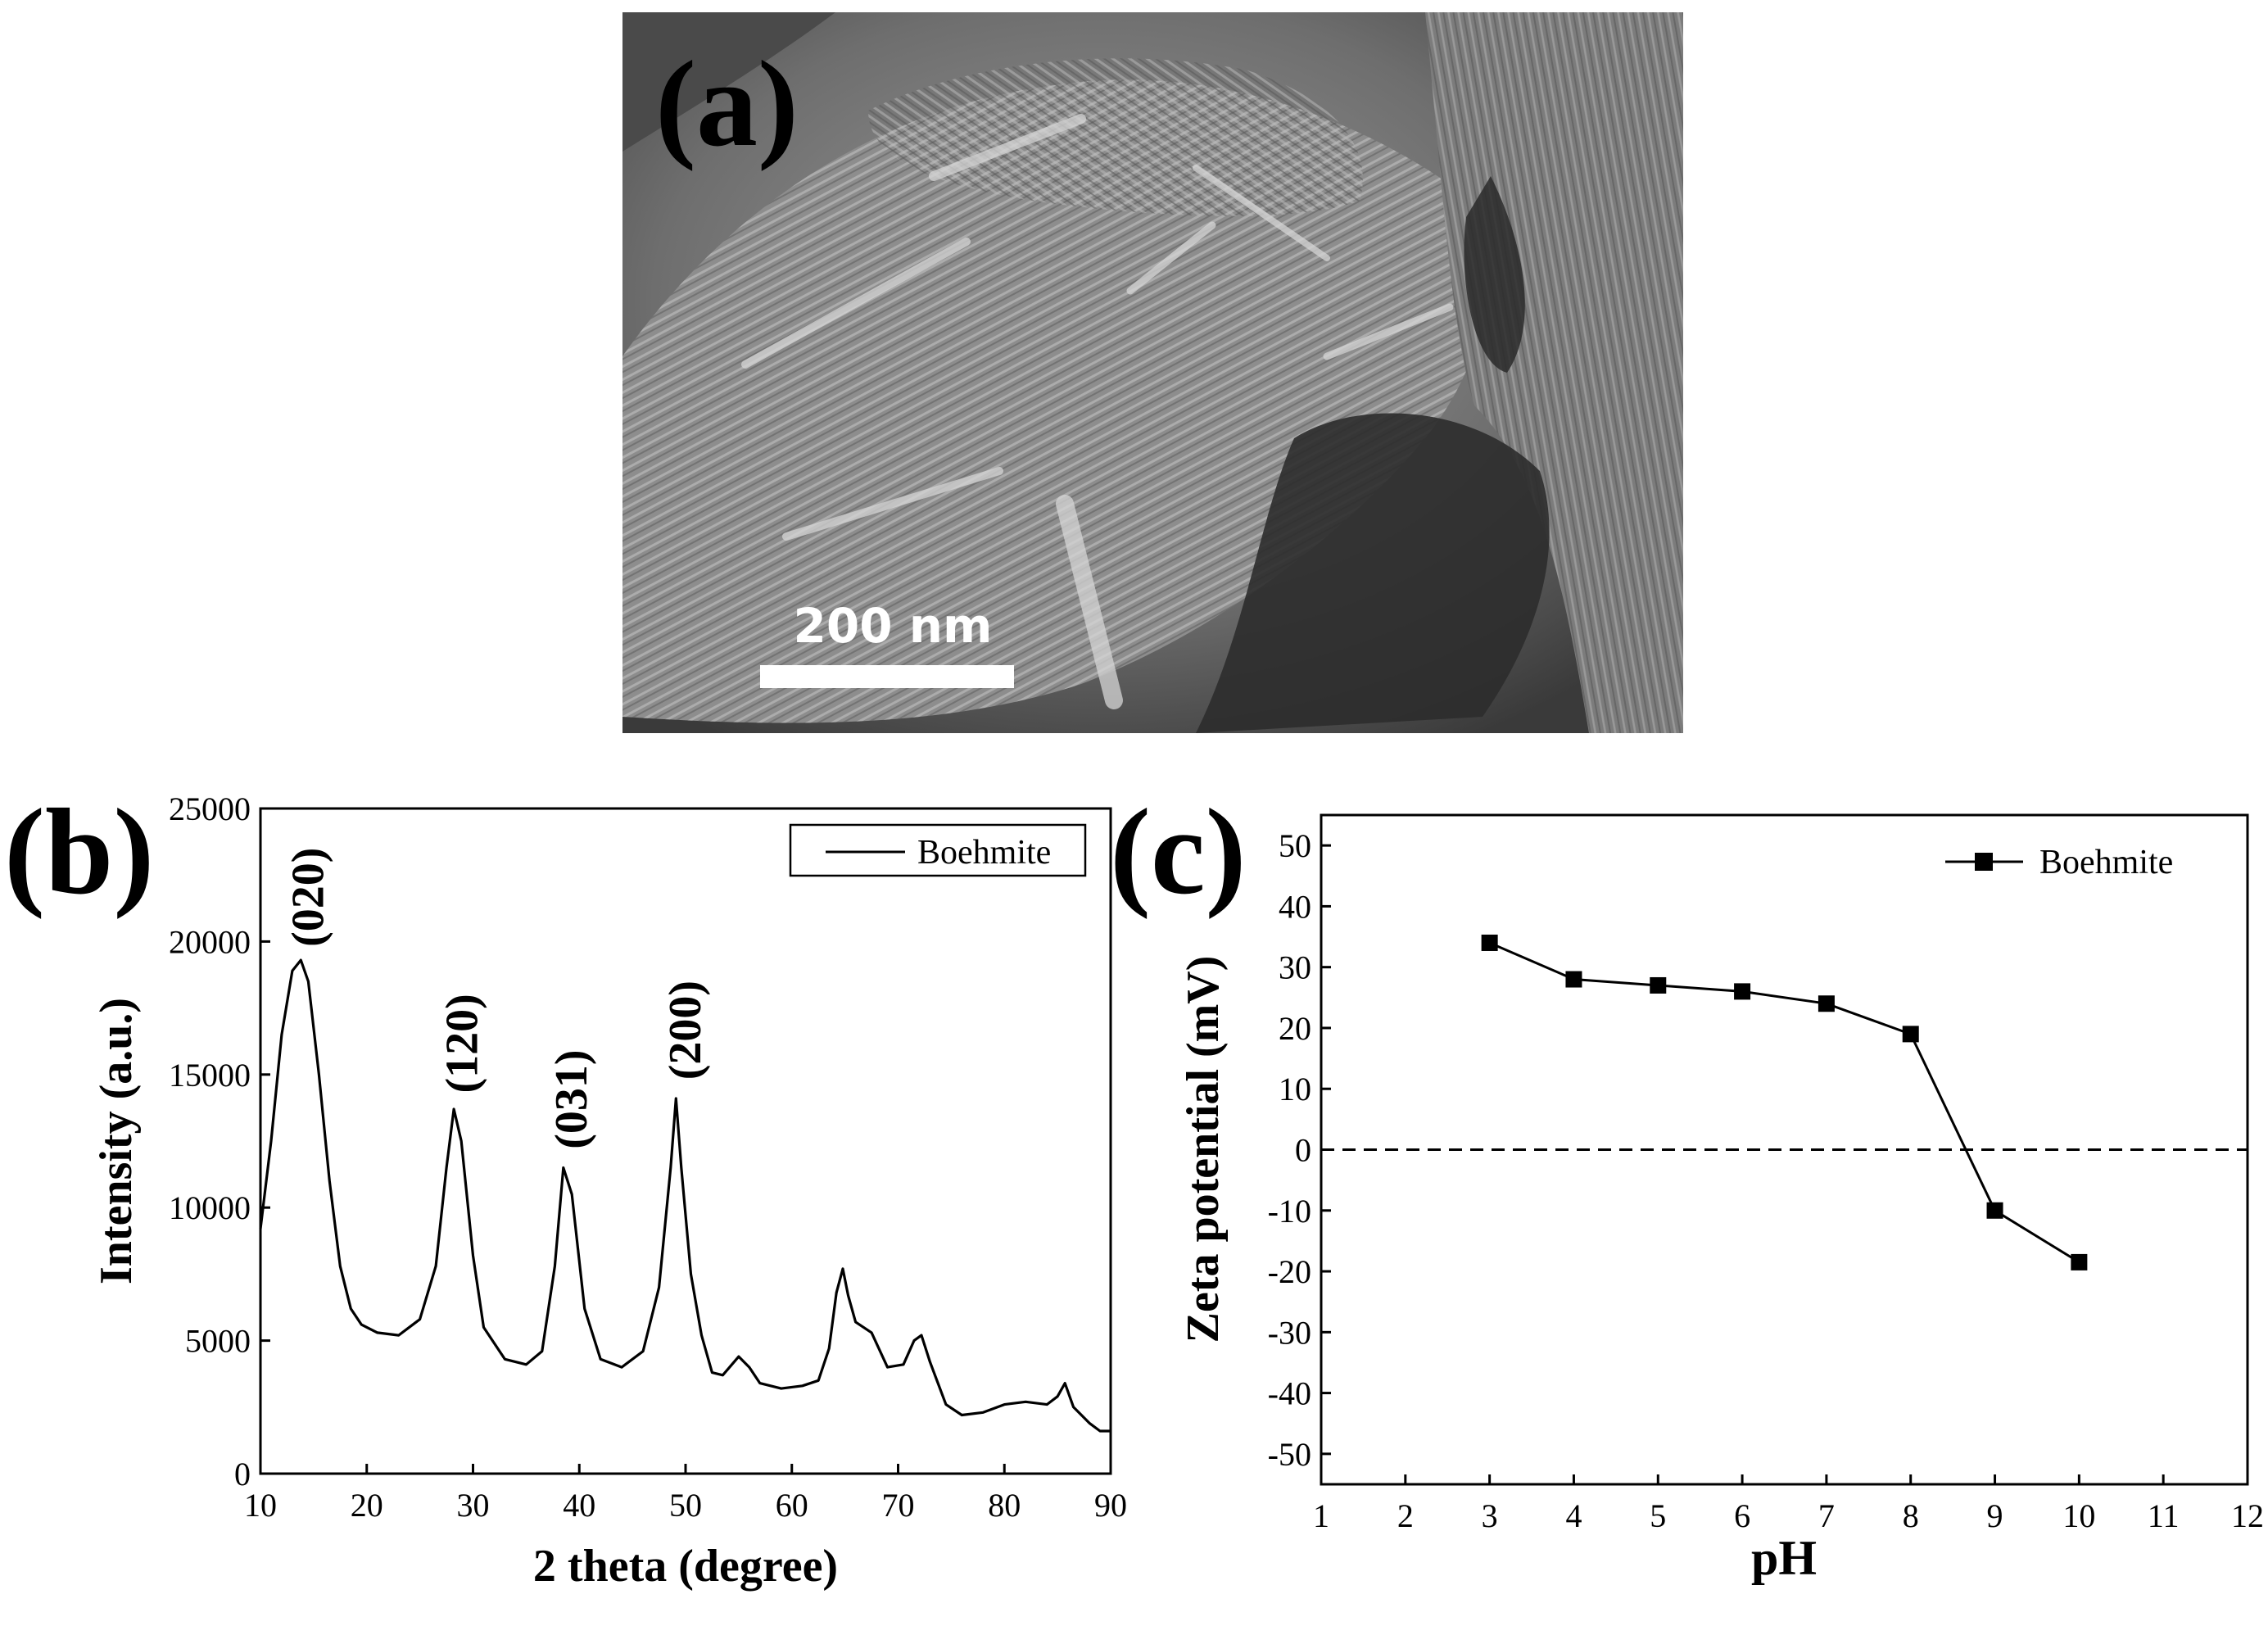 This screenshot has width=2268, height=1635. Describe the element at coordinates (571, 1098) in the screenshot. I see `xrd-peak-label: (031)` at that location.